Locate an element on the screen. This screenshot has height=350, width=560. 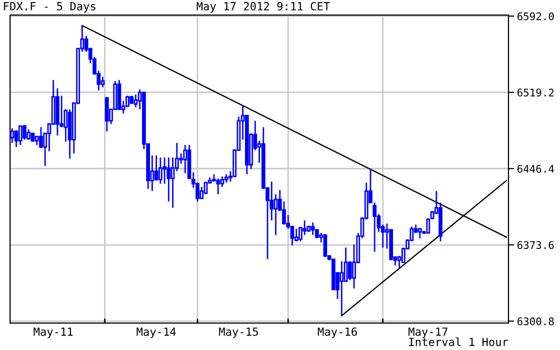
y-tick-label: 6592.0 is located at coordinates (535, 16).